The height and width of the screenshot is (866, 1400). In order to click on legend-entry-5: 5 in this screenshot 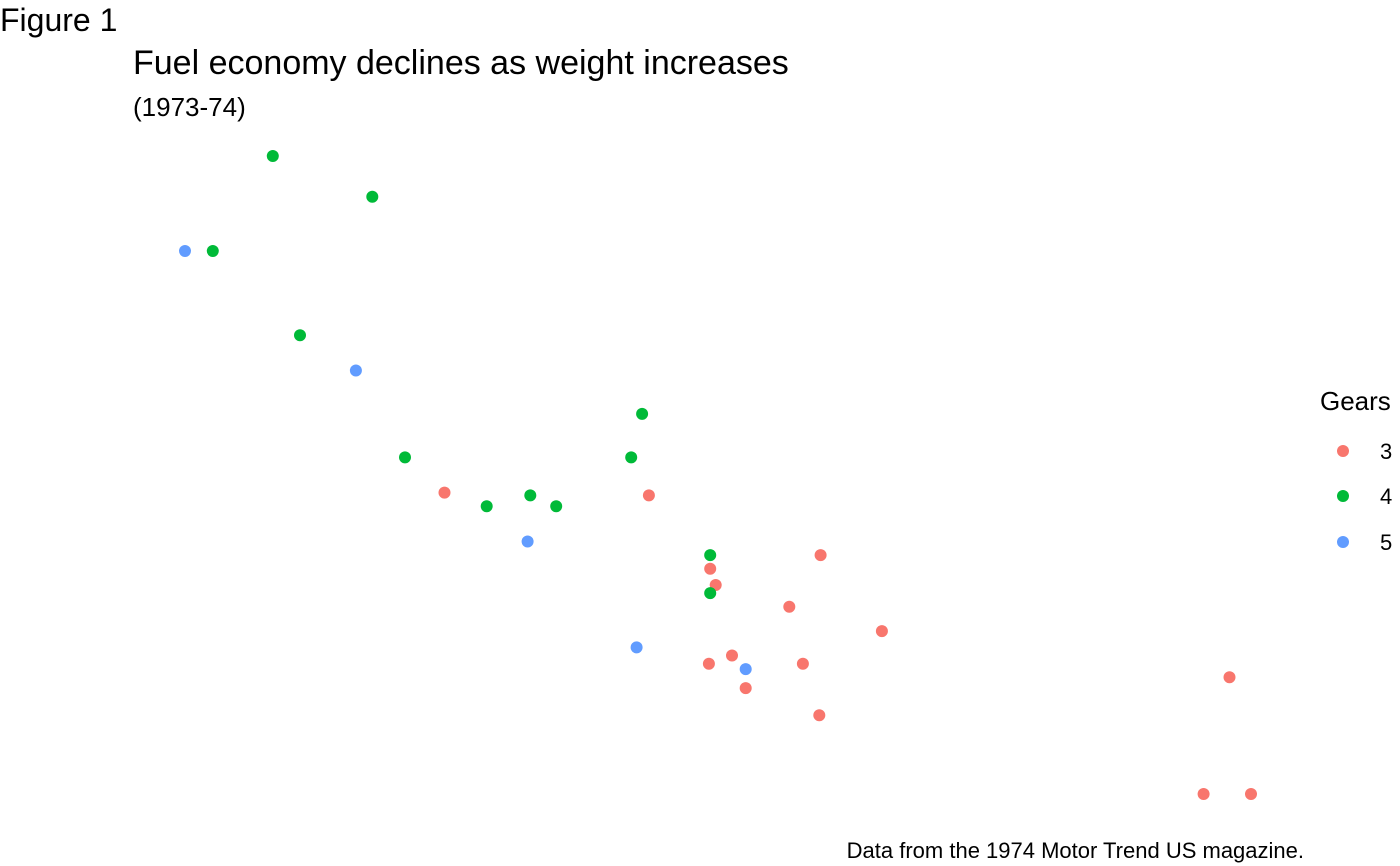, I will do `click(1364, 542)`.